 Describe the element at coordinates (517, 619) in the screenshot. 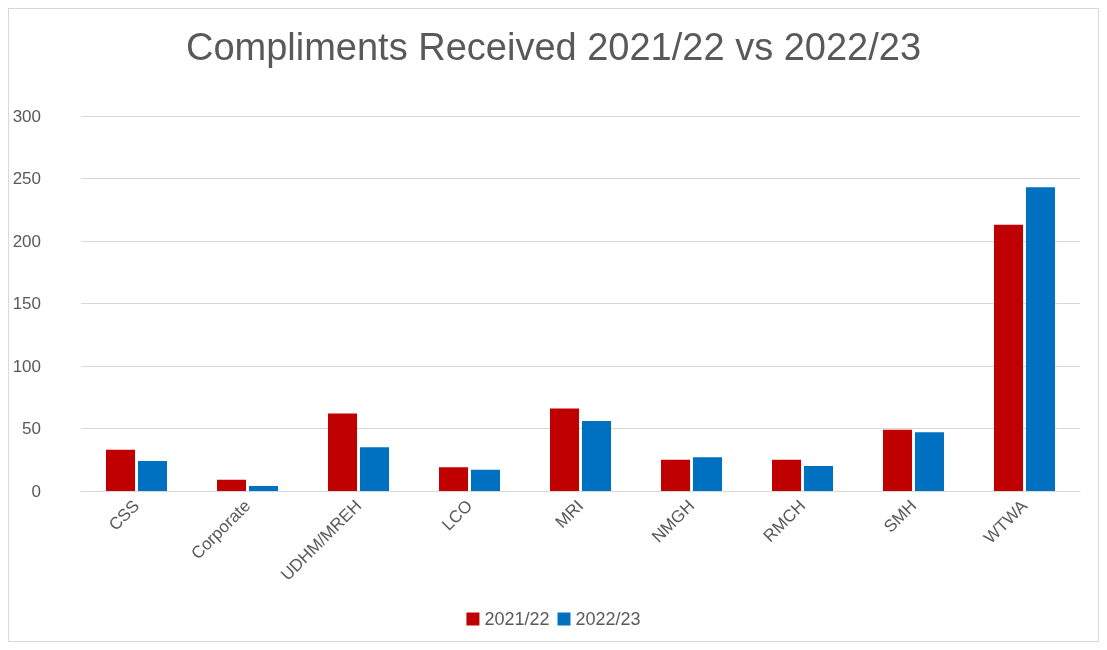

I see `legend-label: 2021/22` at that location.